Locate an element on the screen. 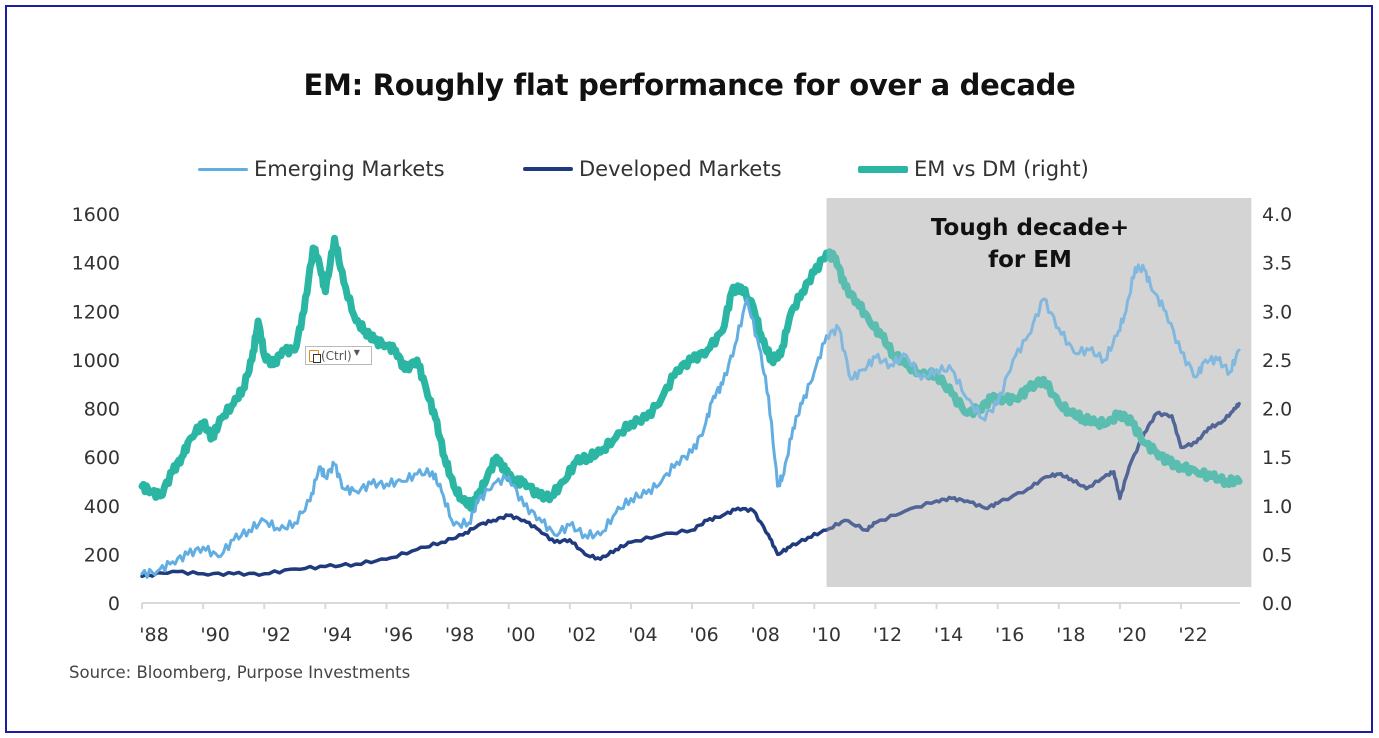 This screenshot has height=738, width=1379. y-right-tick-label: 3.5 is located at coordinates (1277, 264).